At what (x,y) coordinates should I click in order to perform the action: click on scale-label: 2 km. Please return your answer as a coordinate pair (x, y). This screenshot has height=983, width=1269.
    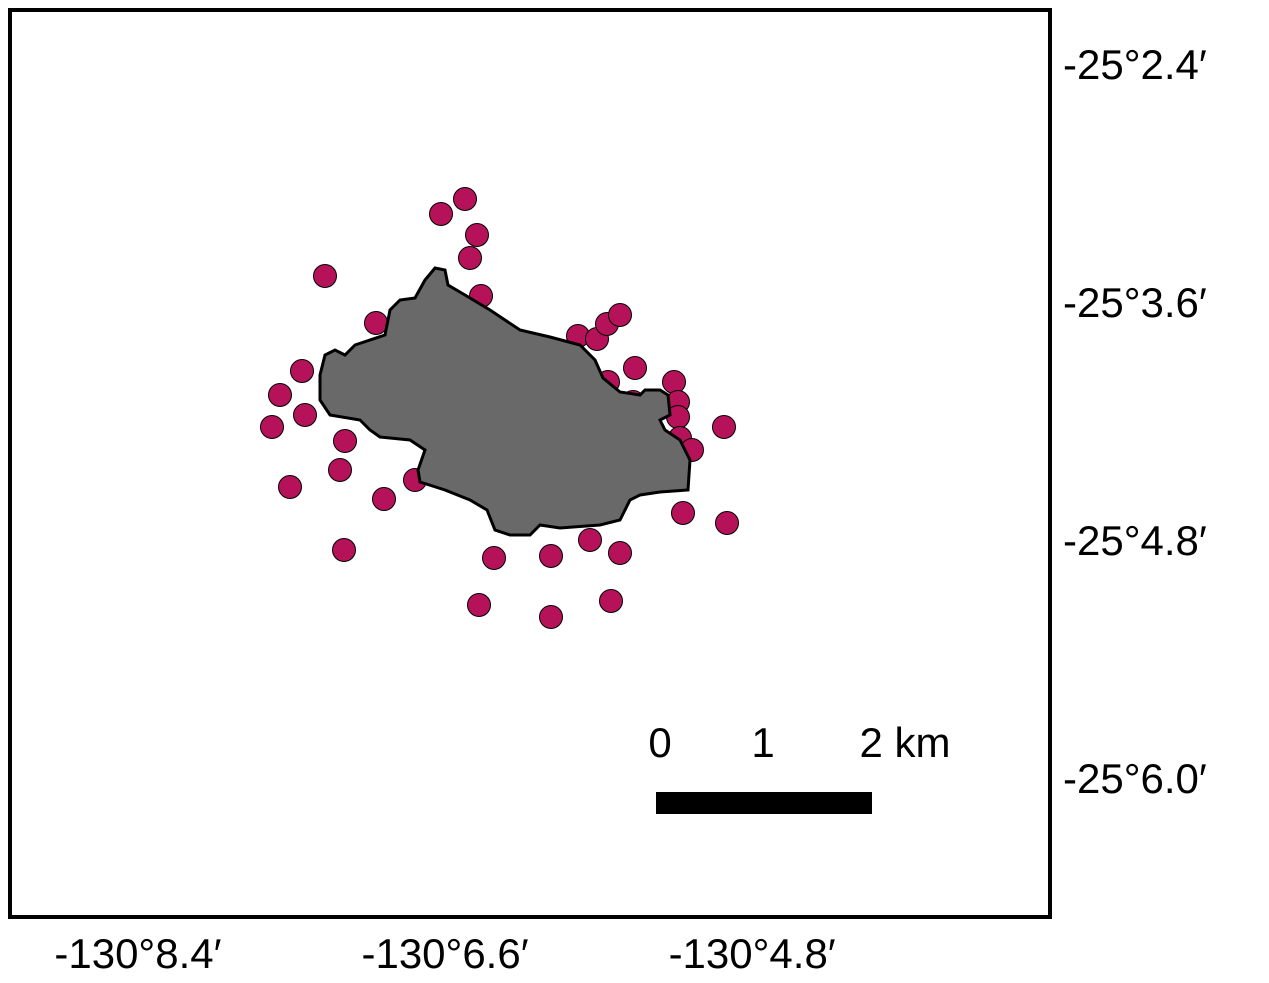
    Looking at the image, I should click on (904, 742).